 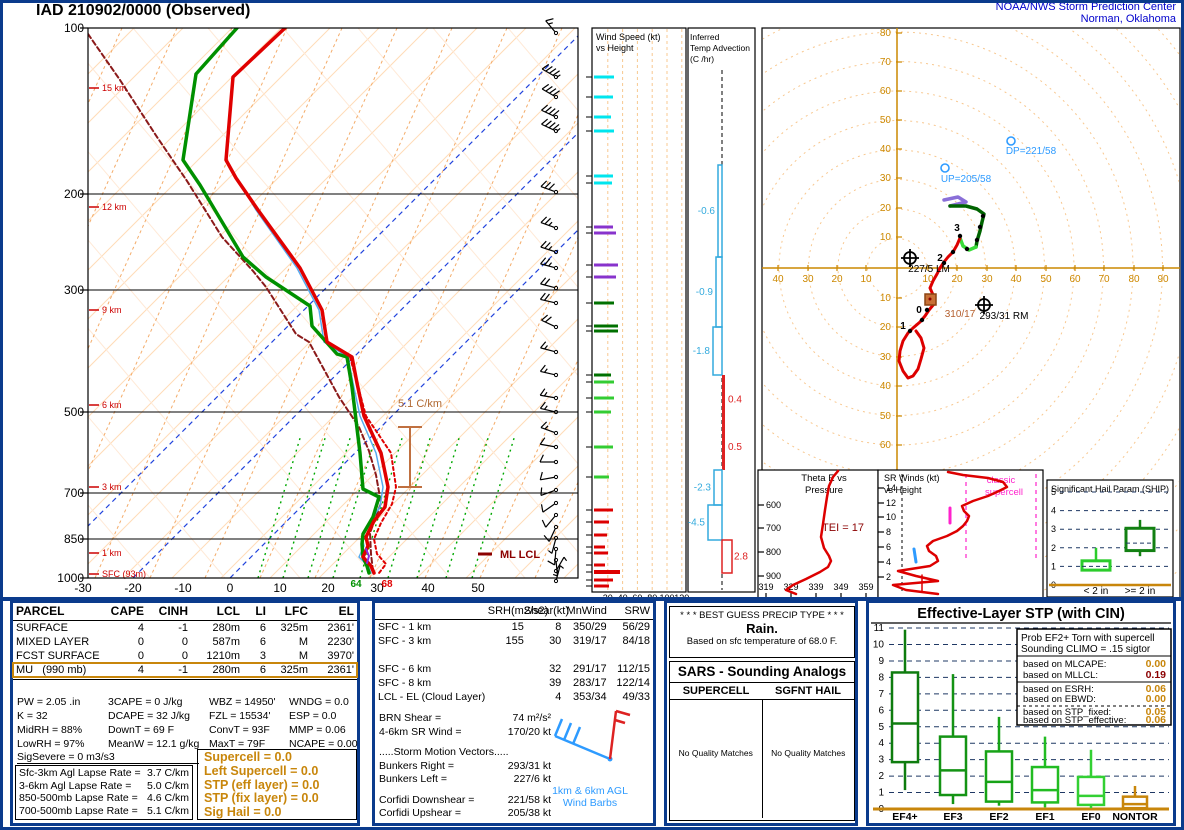 What do you see at coordinates (1046, 279) in the screenshot?
I see `hodo-axis-label: 50` at bounding box center [1046, 279].